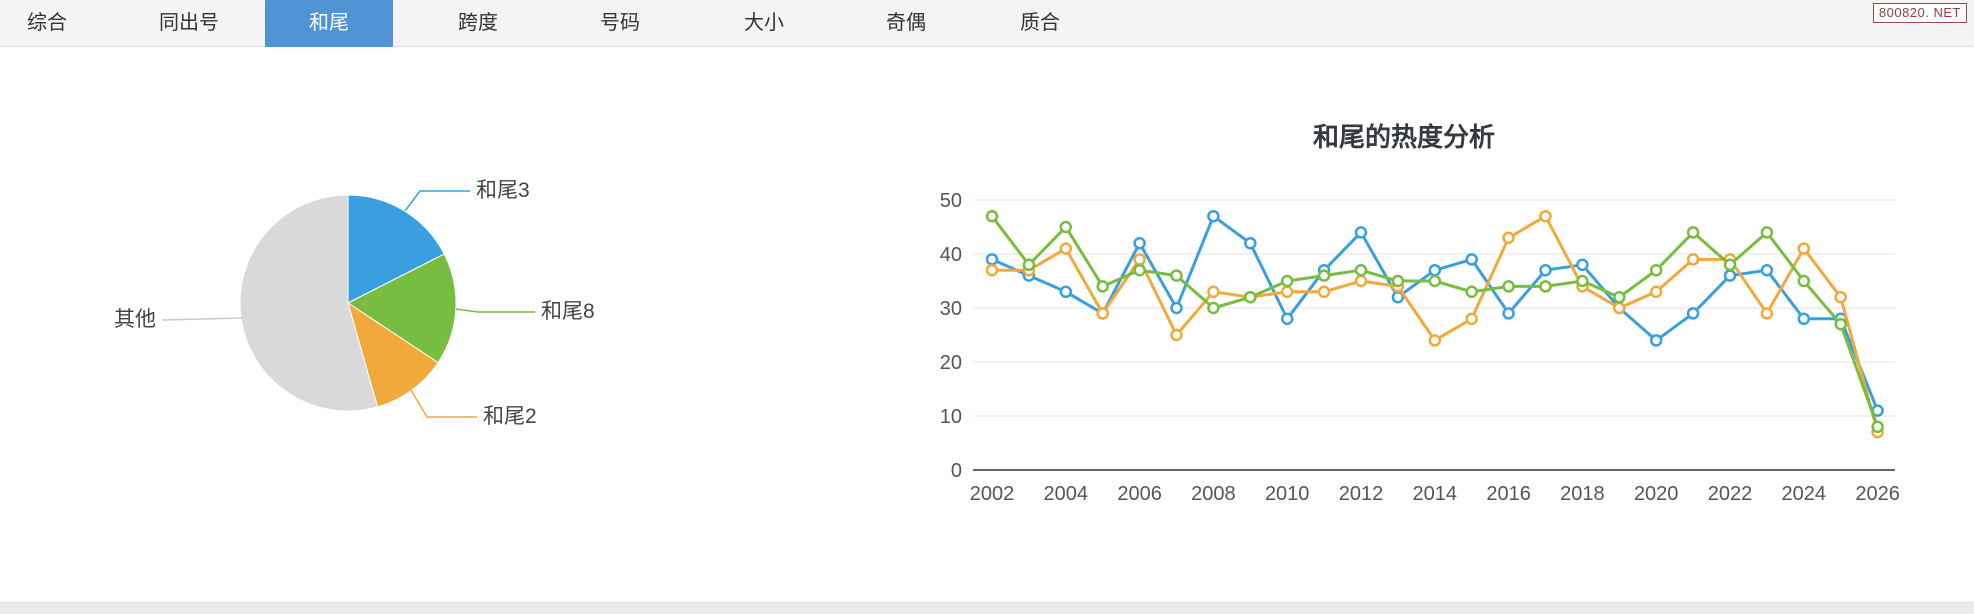 The width and height of the screenshot is (1974, 614). Describe the element at coordinates (1582, 281) in the screenshot. I see `data-point-和尾8-2018` at that location.